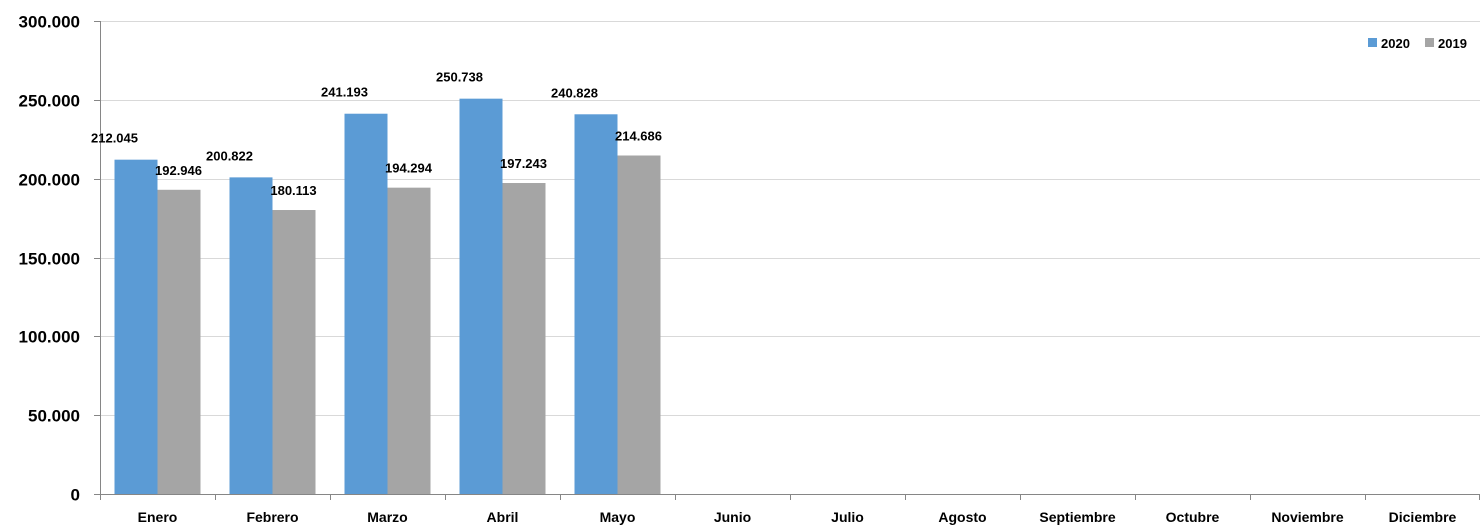  Describe the element at coordinates (251, 335) in the screenshot. I see `bar-2020-febrero` at that location.